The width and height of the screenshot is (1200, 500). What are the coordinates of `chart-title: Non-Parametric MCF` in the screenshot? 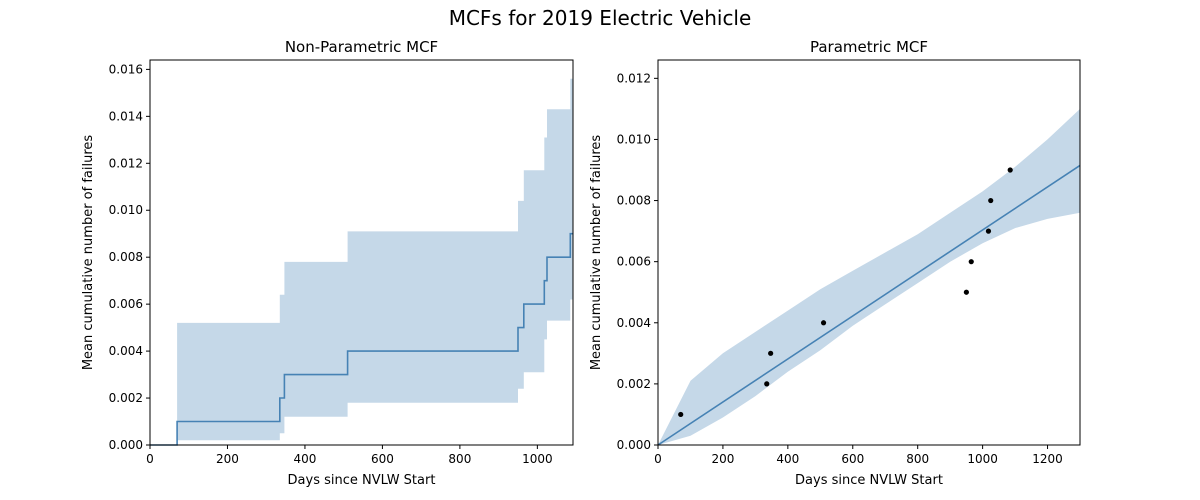 It's located at (361, 47).